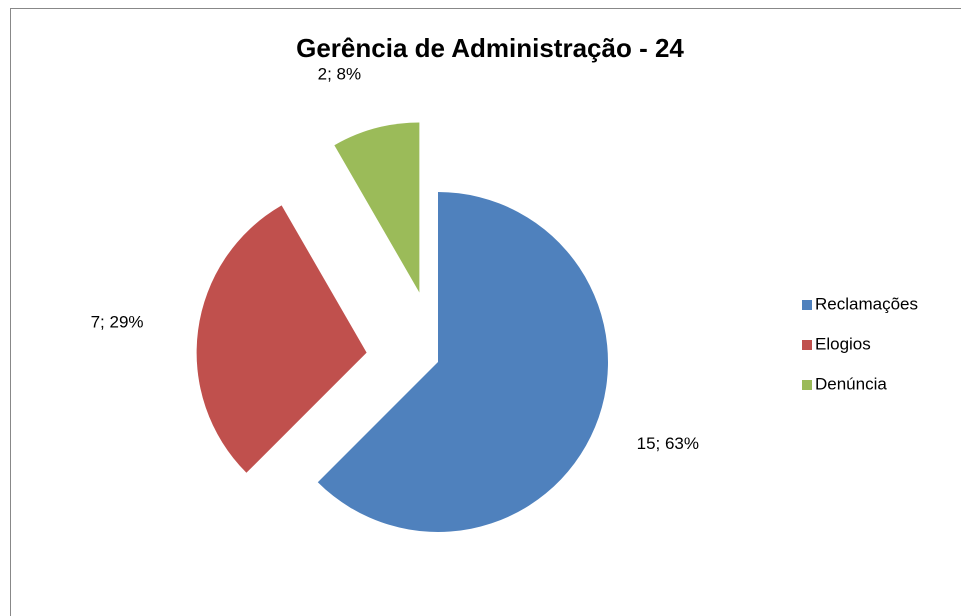  Describe the element at coordinates (339, 74) in the screenshot. I see `data-label: 2; 8%` at that location.